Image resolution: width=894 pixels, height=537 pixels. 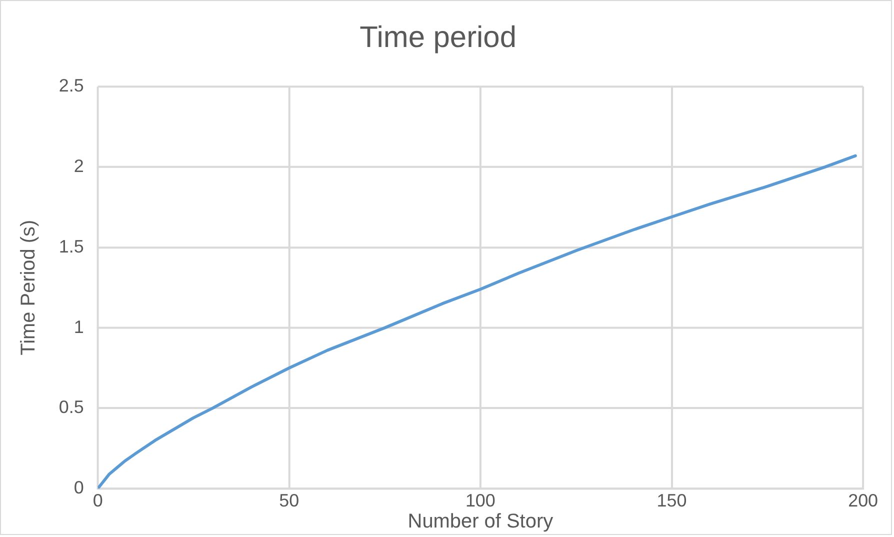 What do you see at coordinates (71, 246) in the screenshot?
I see `y-tick-label: 1.5` at bounding box center [71, 246].